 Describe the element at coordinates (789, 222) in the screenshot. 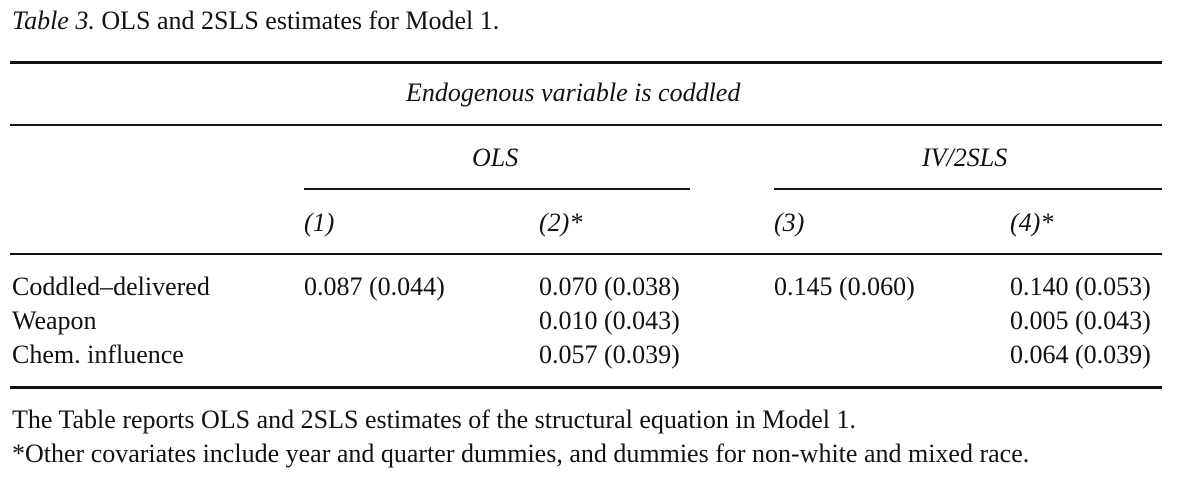

I see `column-heading-3: (3)` at that location.